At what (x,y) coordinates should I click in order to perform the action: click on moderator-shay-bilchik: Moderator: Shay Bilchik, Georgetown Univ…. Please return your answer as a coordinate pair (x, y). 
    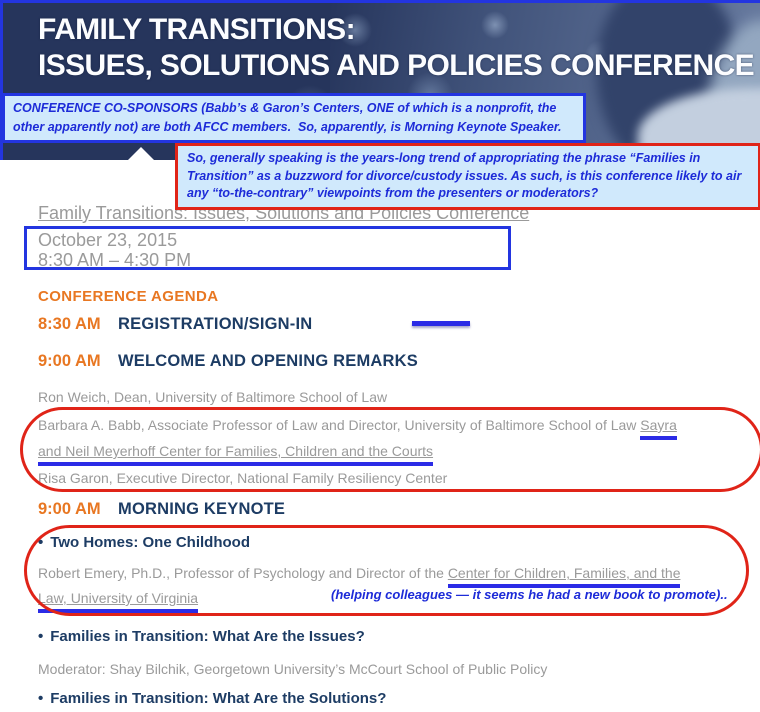
    Looking at the image, I should click on (293, 669).